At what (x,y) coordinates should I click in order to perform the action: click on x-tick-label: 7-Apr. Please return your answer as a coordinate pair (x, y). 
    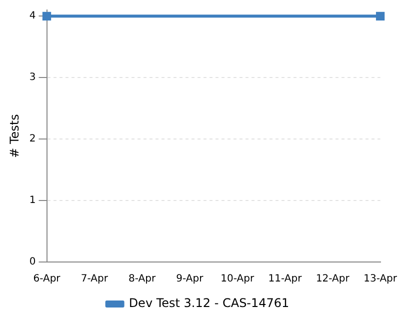
    Looking at the image, I should click on (94, 279).